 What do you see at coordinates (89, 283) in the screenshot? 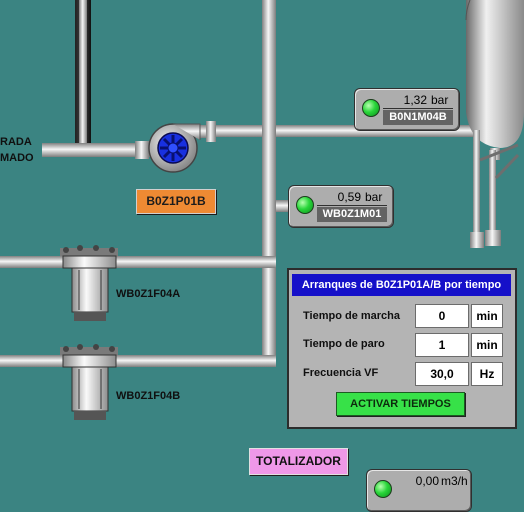
I see `filter-wb0z1f04a` at bounding box center [89, 283].